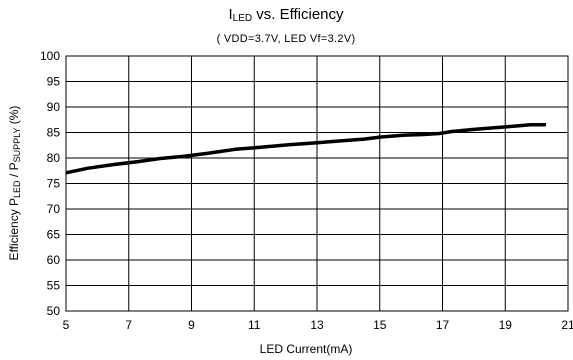 This screenshot has width=573, height=360. Describe the element at coordinates (50, 56) in the screenshot. I see `y-tick-label: 100` at that location.